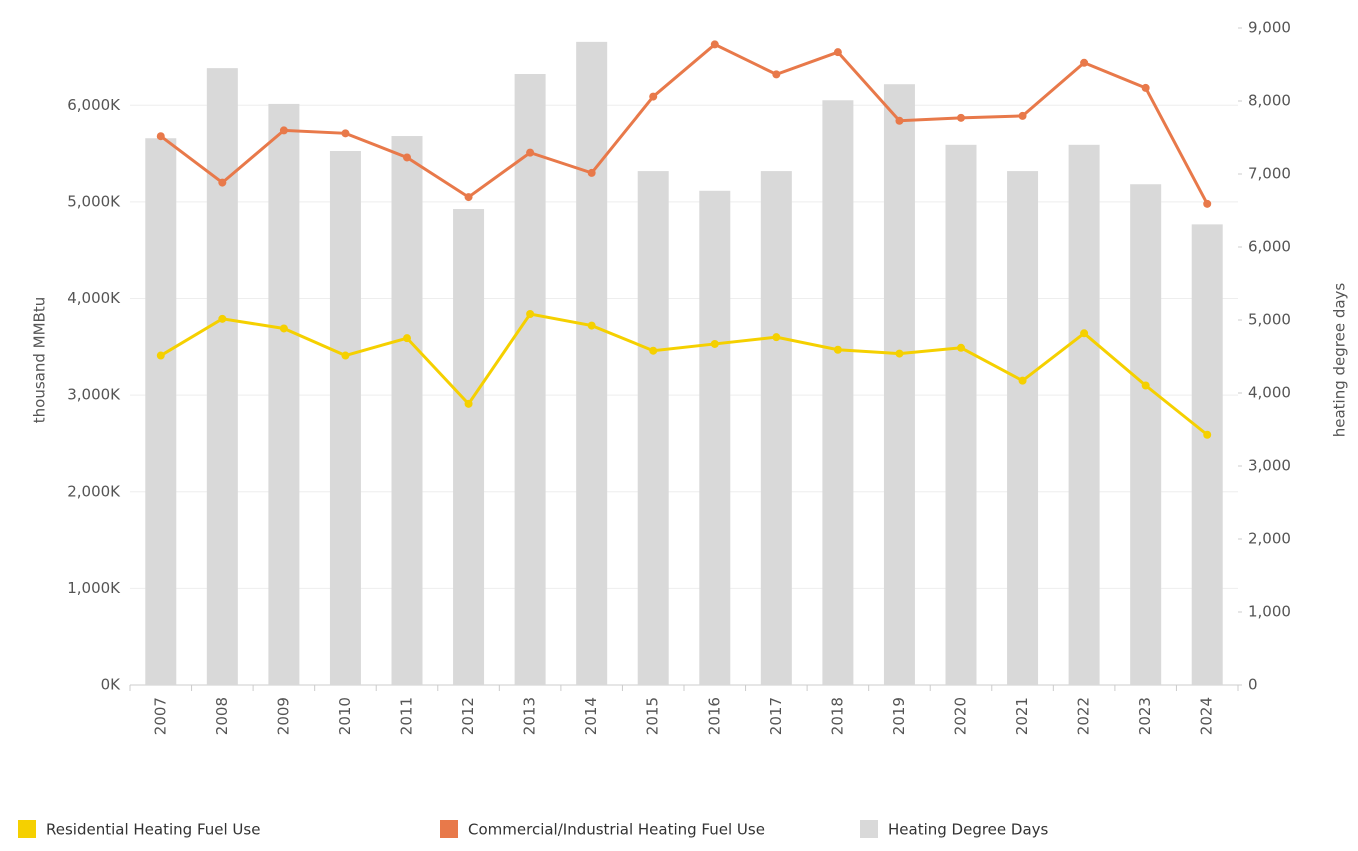 This screenshot has height=851, width=1358. What do you see at coordinates (94, 395) in the screenshot?
I see `y-tick-label: 3,000K` at bounding box center [94, 395].